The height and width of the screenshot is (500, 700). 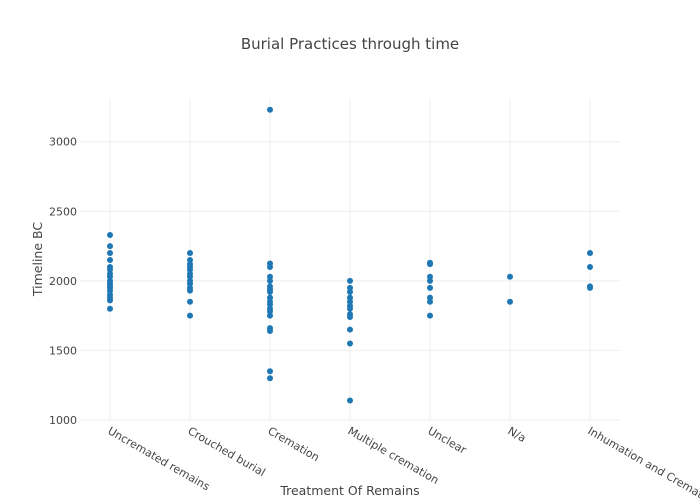 I want to click on chart-title: Burial Practices through time, so click(x=350, y=44).